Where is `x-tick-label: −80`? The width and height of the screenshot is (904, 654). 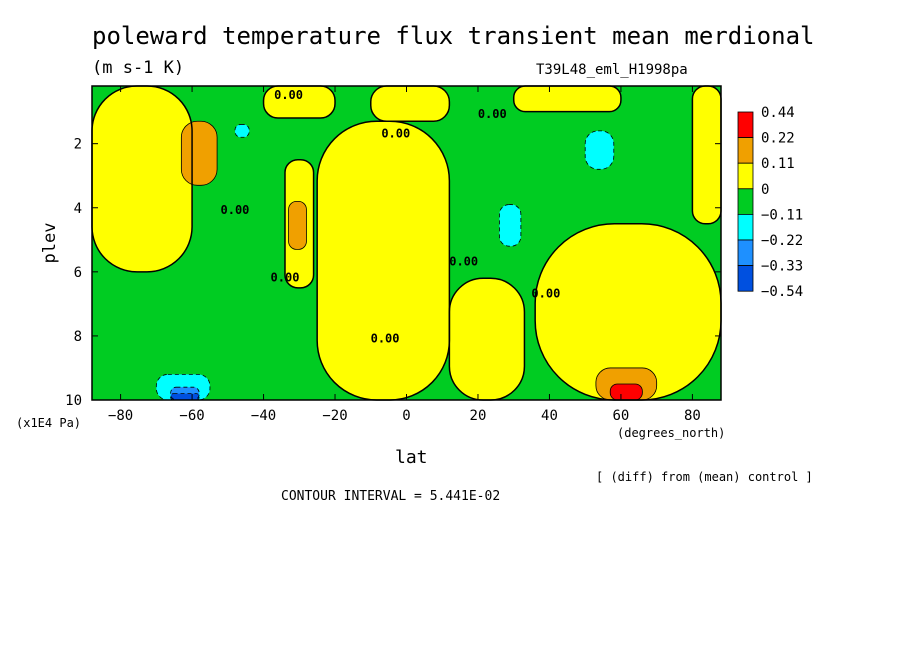 x-tick-label: −80 is located at coordinates (120, 416).